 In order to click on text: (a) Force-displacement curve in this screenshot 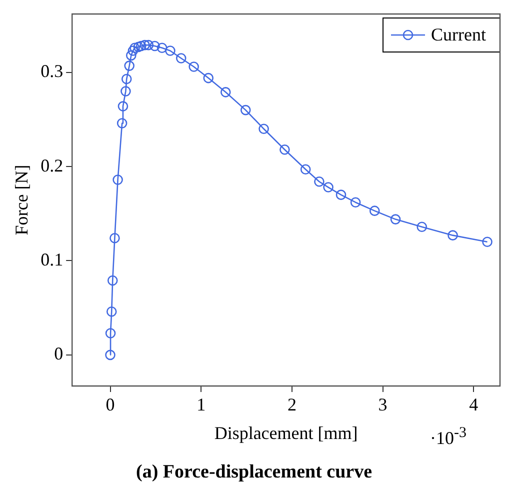, I will do `click(254, 472)`.